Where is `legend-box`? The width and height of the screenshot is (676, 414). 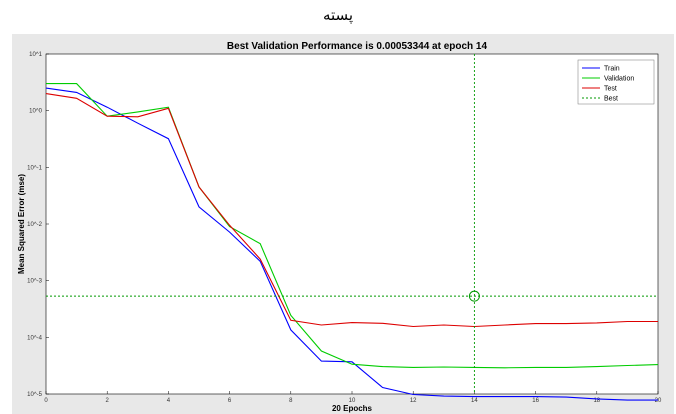 legend-box is located at coordinates (616, 82).